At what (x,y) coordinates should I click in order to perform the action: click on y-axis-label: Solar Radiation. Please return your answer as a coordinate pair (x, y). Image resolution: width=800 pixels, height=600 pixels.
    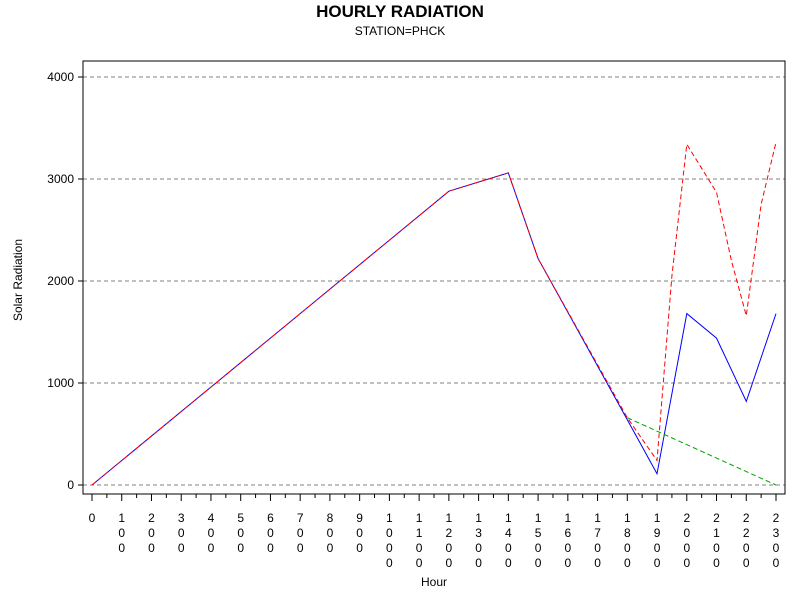
    Looking at the image, I should click on (18, 280).